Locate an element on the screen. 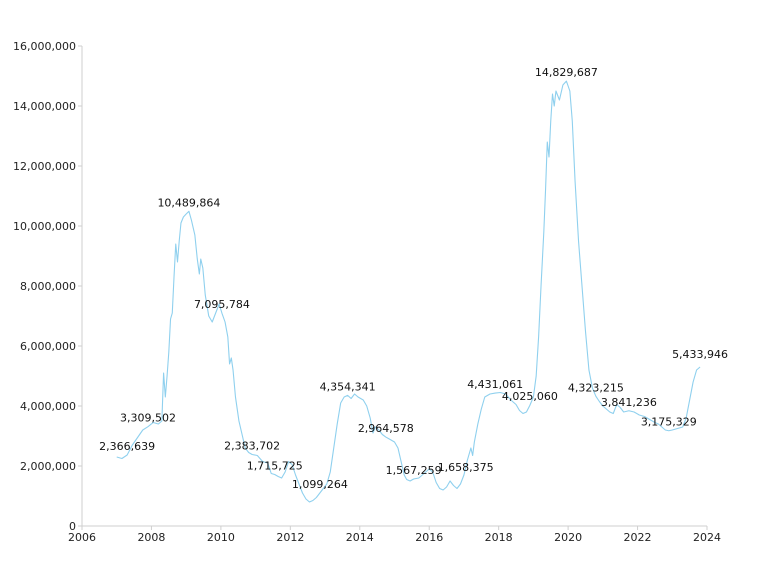 The width and height of the screenshot is (768, 584). x-tick-label: 2018 is located at coordinates (499, 537).